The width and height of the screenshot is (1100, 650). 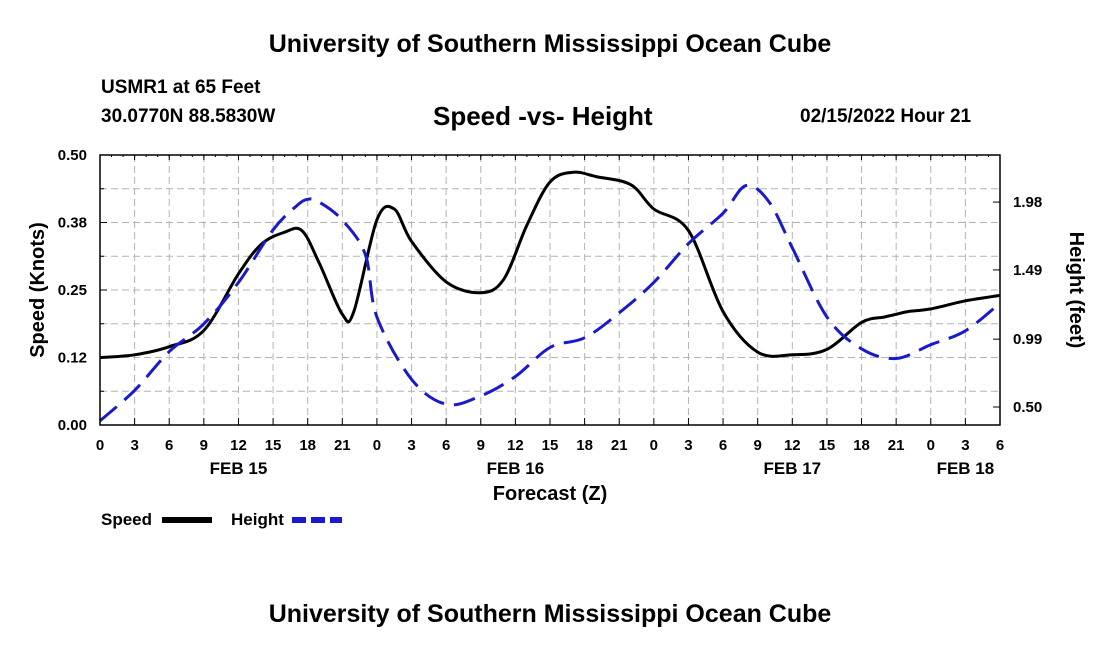 What do you see at coordinates (1076, 290) in the screenshot?
I see `y2-axis-label: Height (feet)` at bounding box center [1076, 290].